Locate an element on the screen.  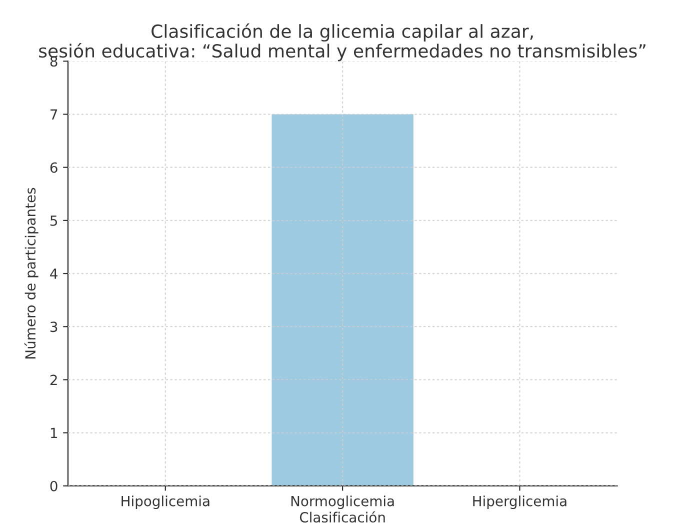
y-tick-label: 1 is located at coordinates (53, 433).